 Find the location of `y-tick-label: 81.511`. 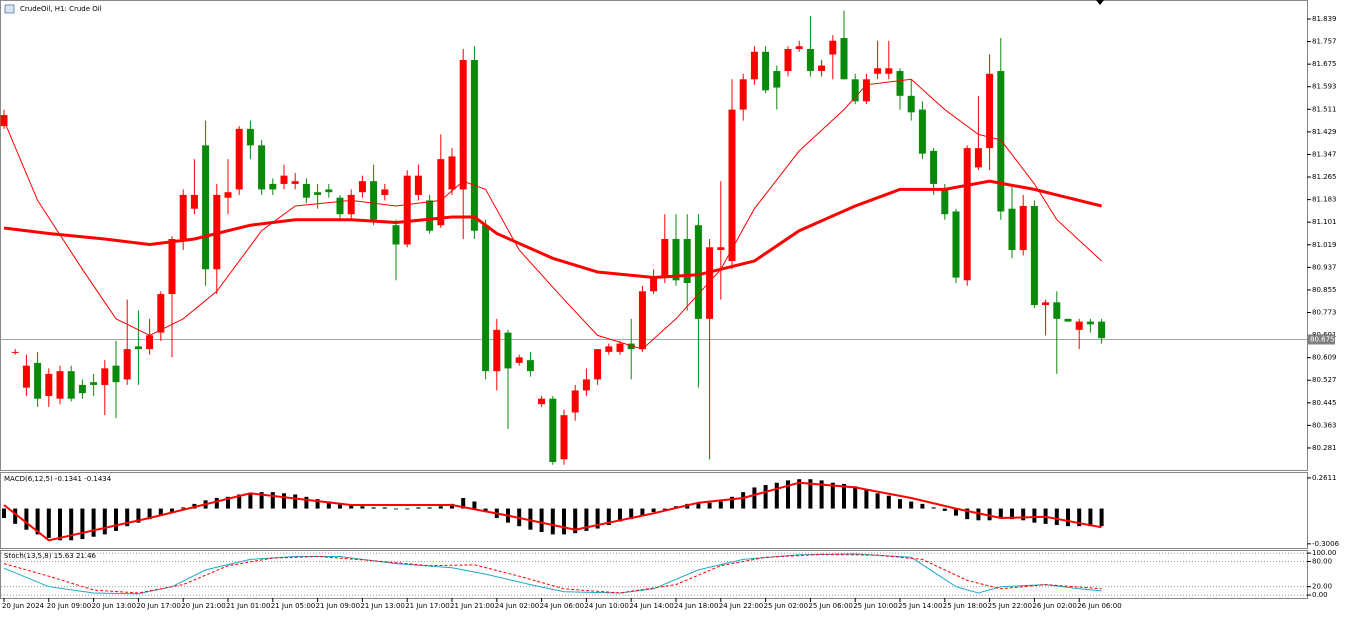

y-tick-label: 81.511 is located at coordinates (1324, 109).